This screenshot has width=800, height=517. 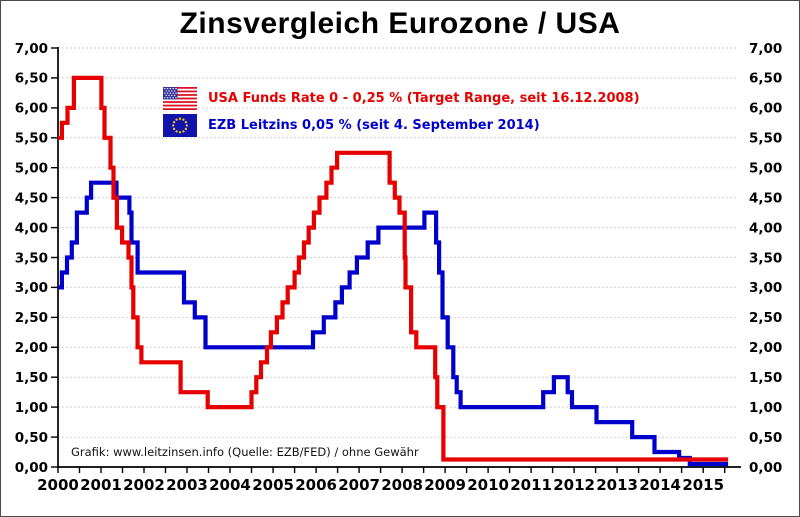 I want to click on x-axis-label: 2000, so click(x=58, y=485).